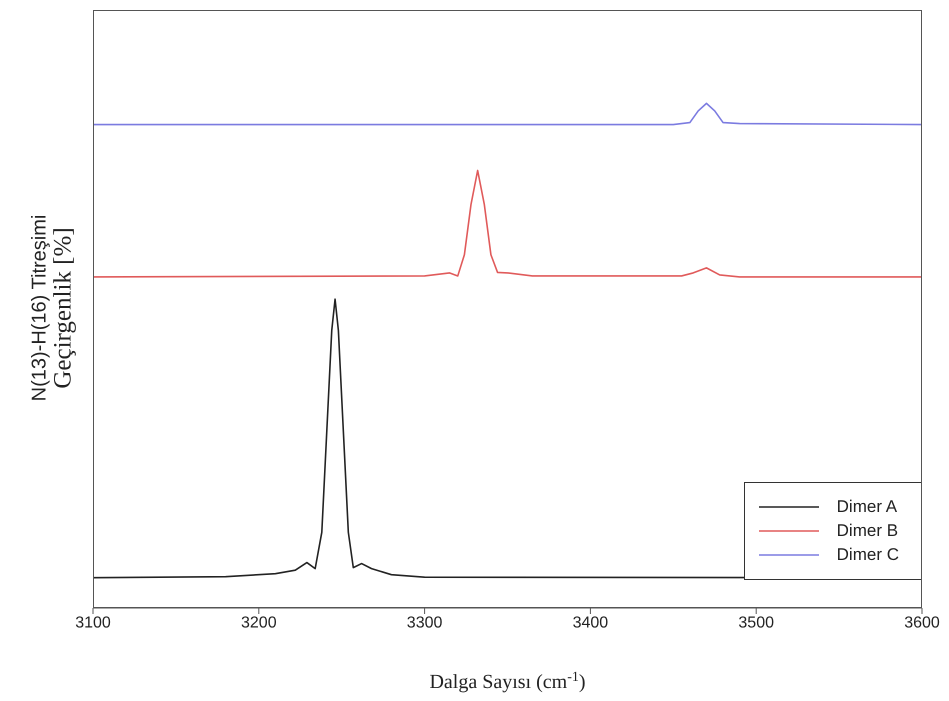 The image size is (949, 701). What do you see at coordinates (867, 507) in the screenshot?
I see `legend-label: Dimer A` at bounding box center [867, 507].